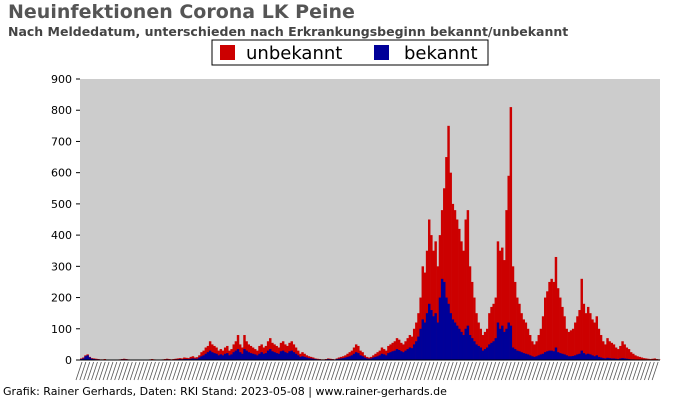 The width and height of the screenshot is (700, 400). What do you see at coordinates (441, 53) in the screenshot?
I see `legend-label-bekannt: bekannt` at bounding box center [441, 53].